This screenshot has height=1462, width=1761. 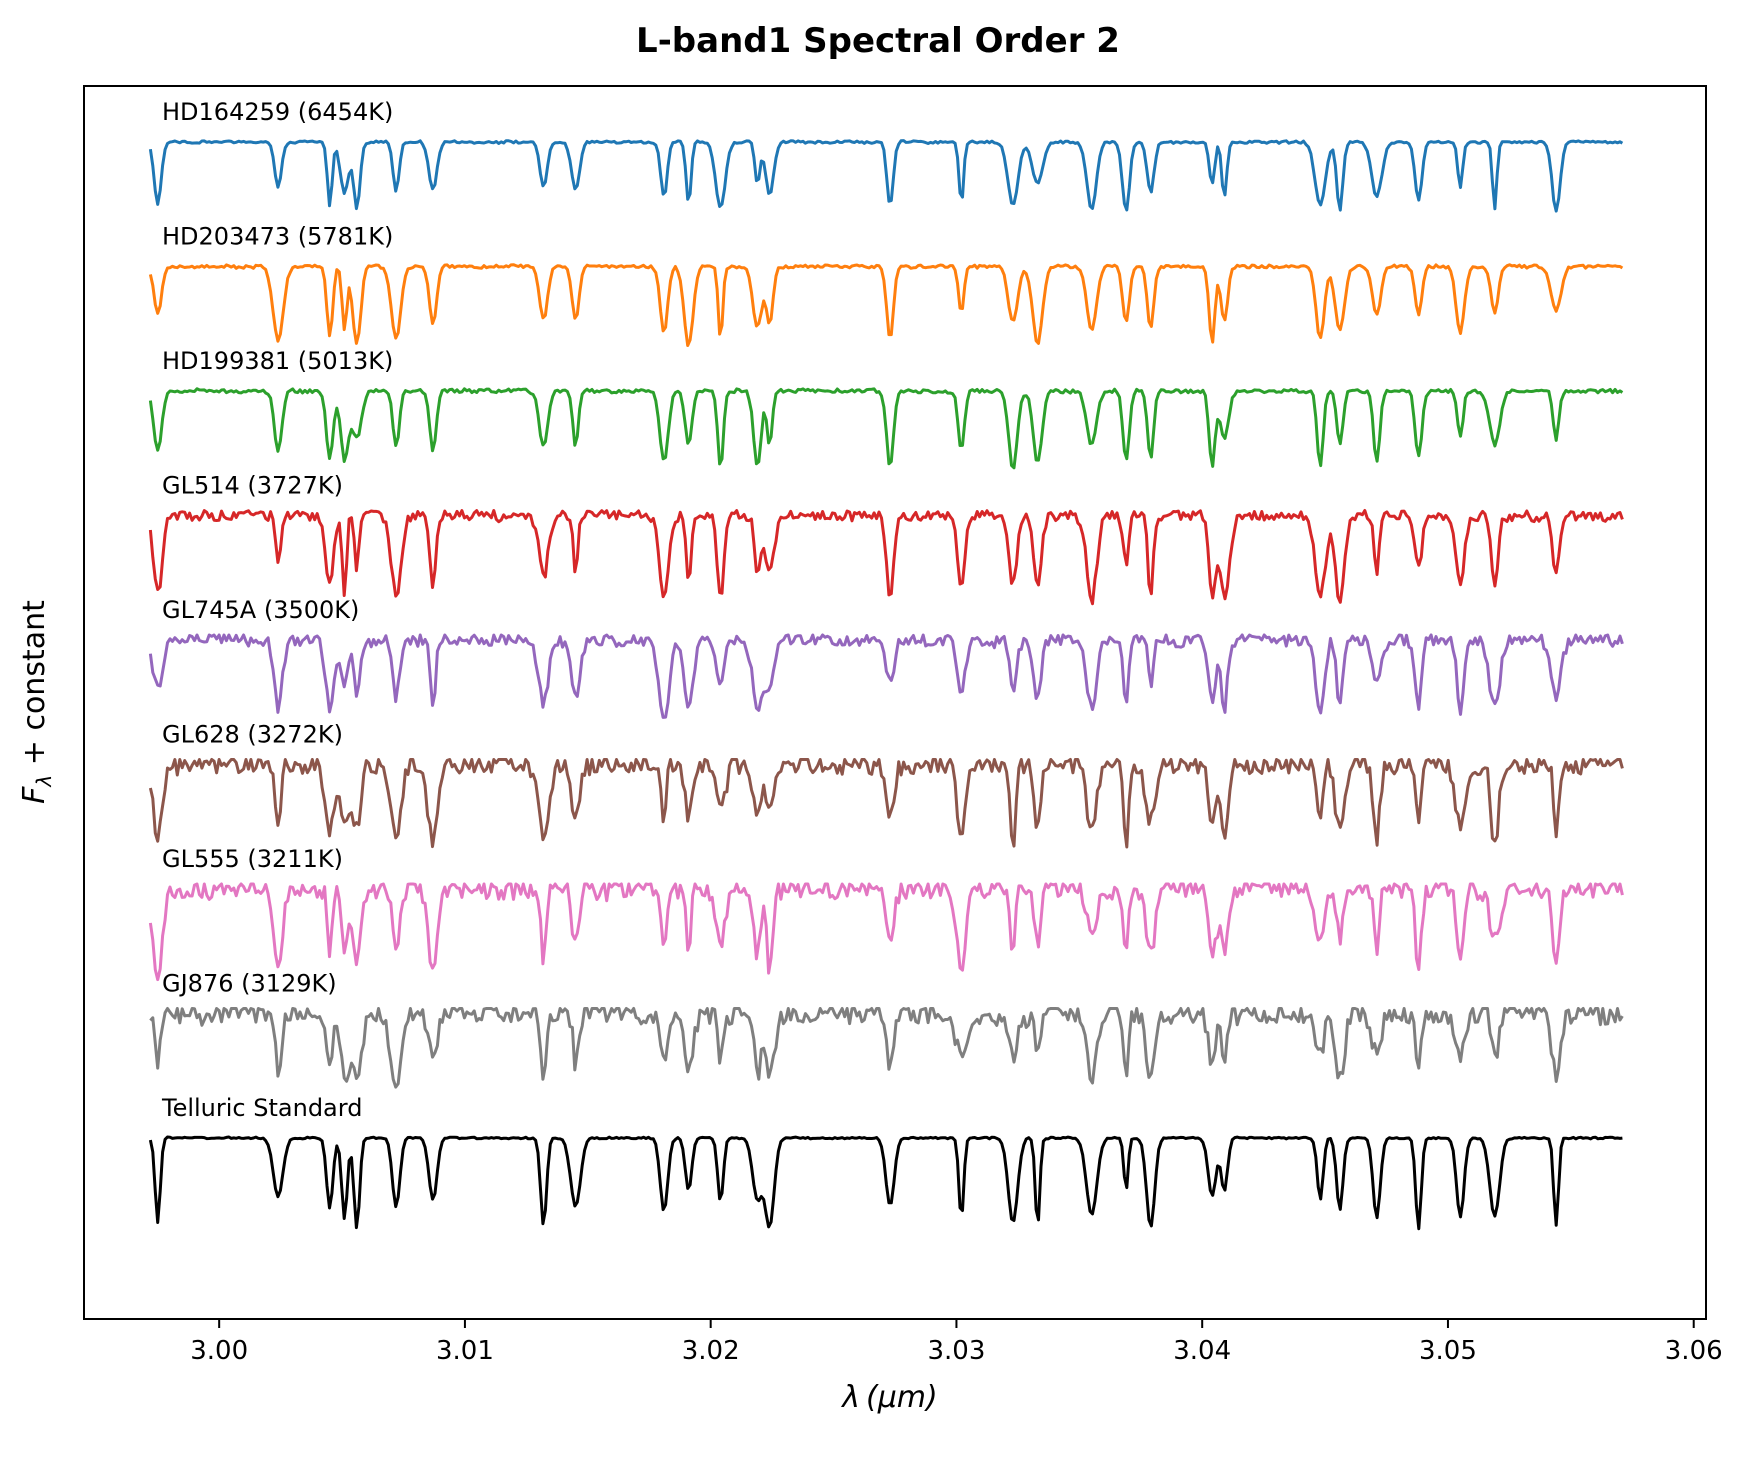 What do you see at coordinates (711, 1351) in the screenshot?
I see `x-tick-label: 3.02` at bounding box center [711, 1351].